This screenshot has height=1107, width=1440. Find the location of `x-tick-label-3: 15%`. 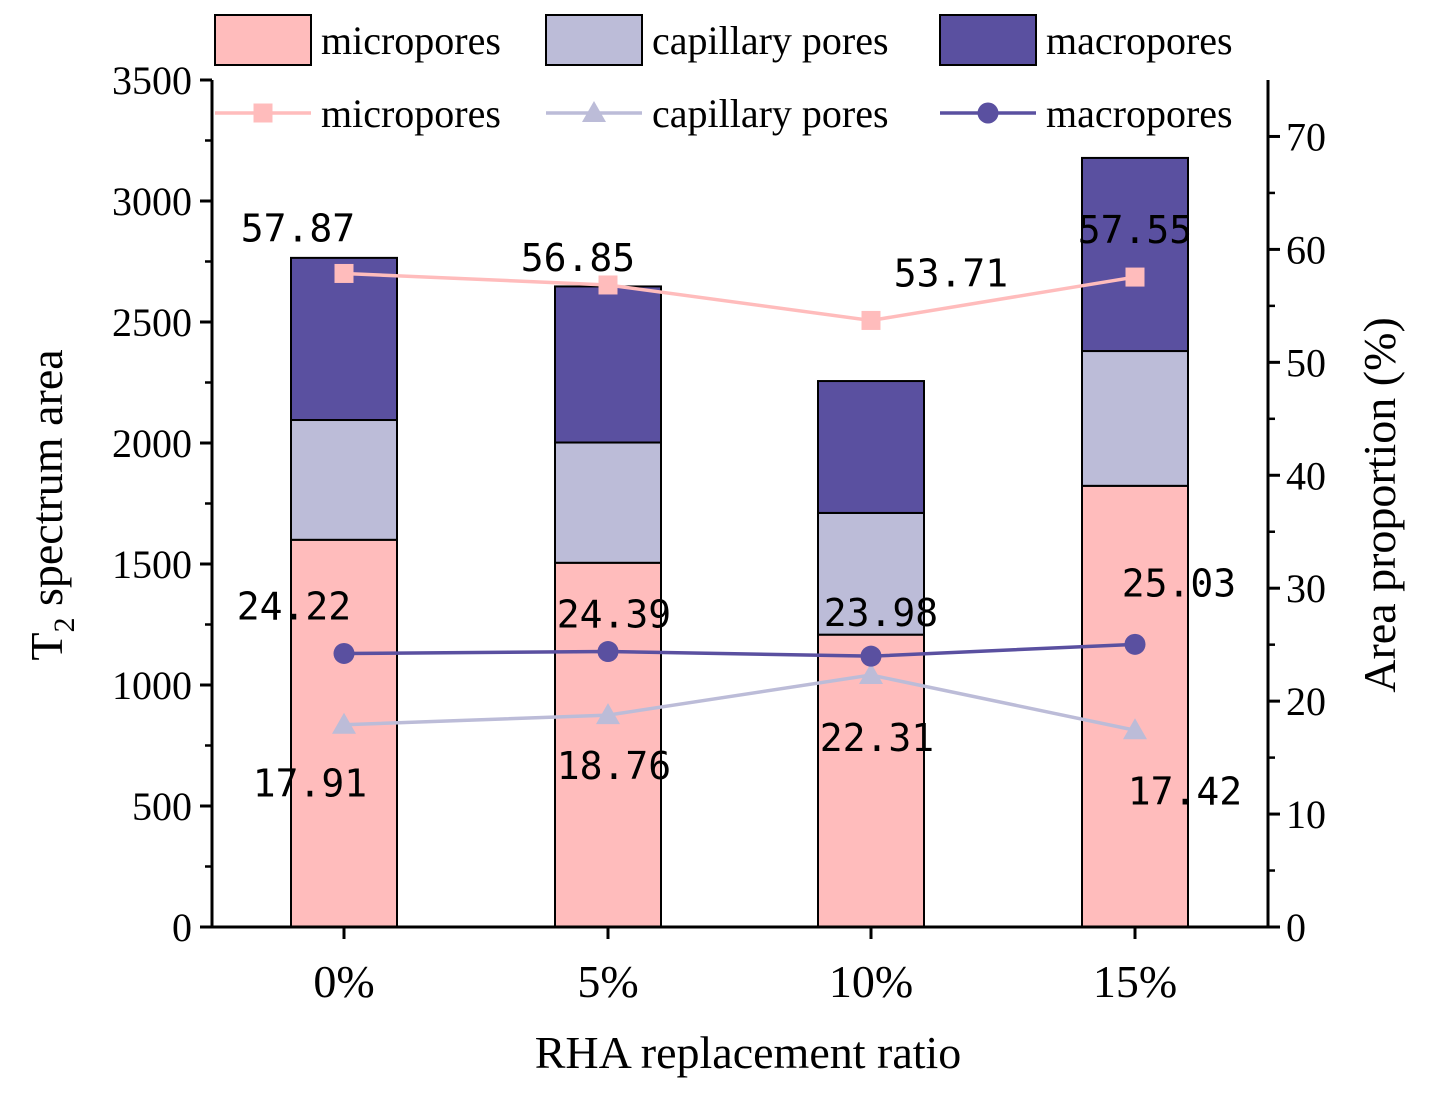

x-tick-label-3: 15% is located at coordinates (1135, 981).